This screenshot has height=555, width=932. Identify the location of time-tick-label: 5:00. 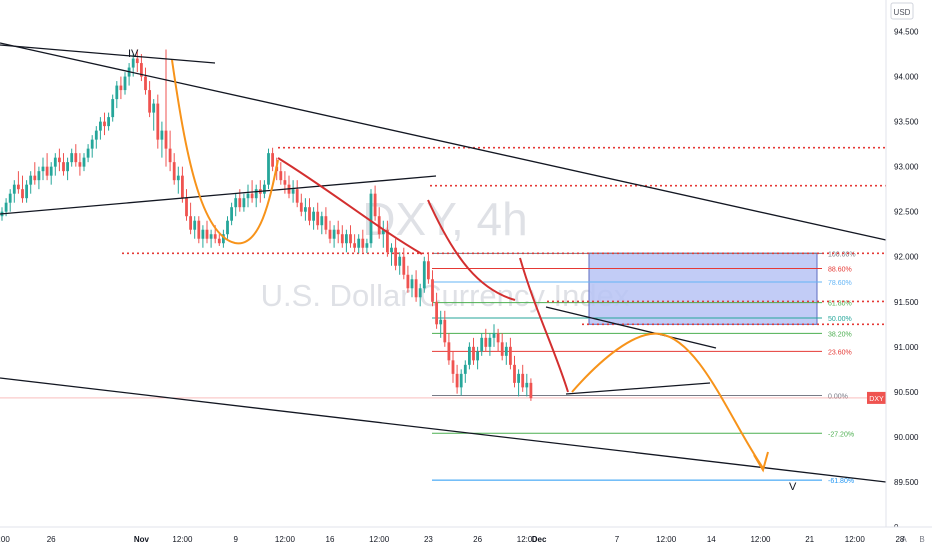
(5, 539).